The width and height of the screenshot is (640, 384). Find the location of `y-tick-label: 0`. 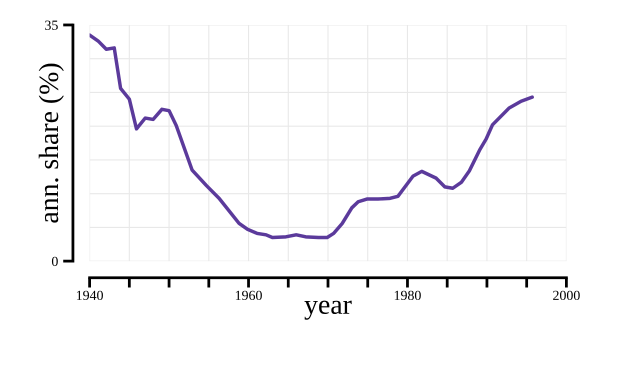

y-tick-label: 0 is located at coordinates (55, 261).